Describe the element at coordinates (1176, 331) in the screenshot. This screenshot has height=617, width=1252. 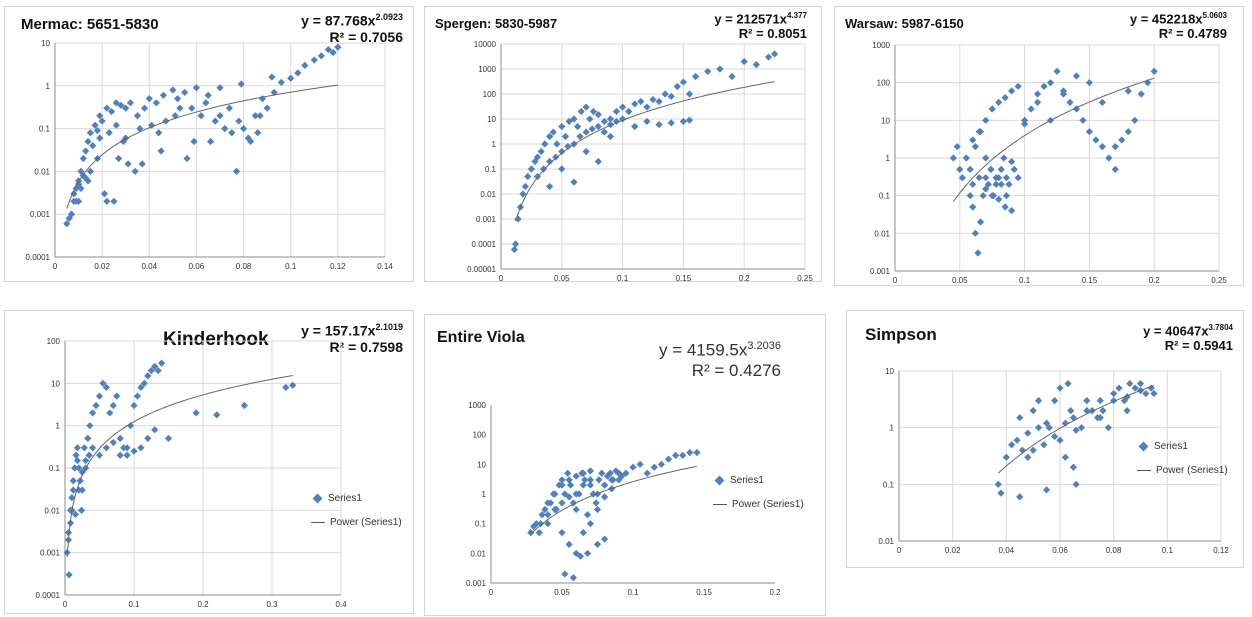
I see `equation-text: y = 40647x` at that location.